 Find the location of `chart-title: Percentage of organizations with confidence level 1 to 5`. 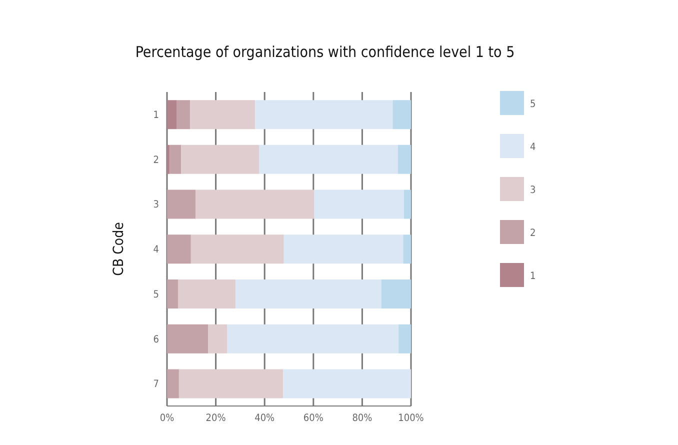

chart-title: Percentage of organizations with confidence level 1 to 5 is located at coordinates (325, 52).